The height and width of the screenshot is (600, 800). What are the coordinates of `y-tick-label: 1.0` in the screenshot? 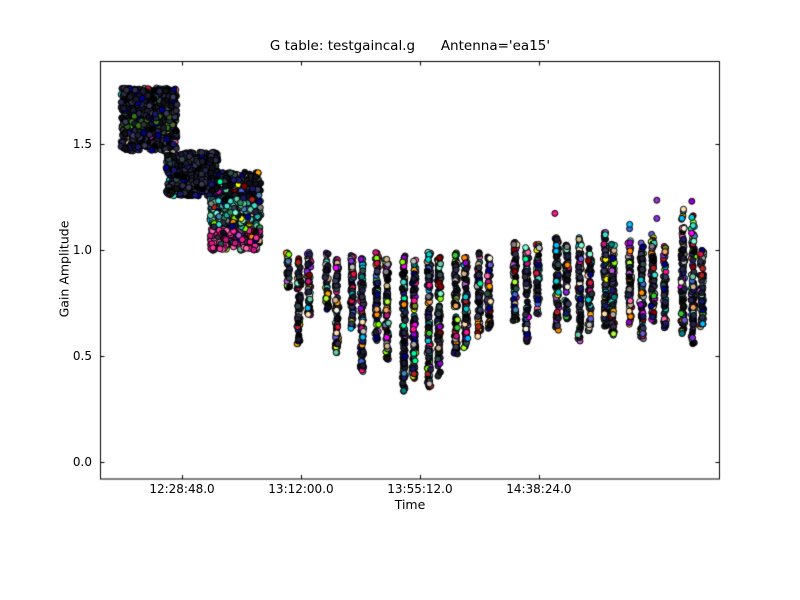 It's located at (82, 249).